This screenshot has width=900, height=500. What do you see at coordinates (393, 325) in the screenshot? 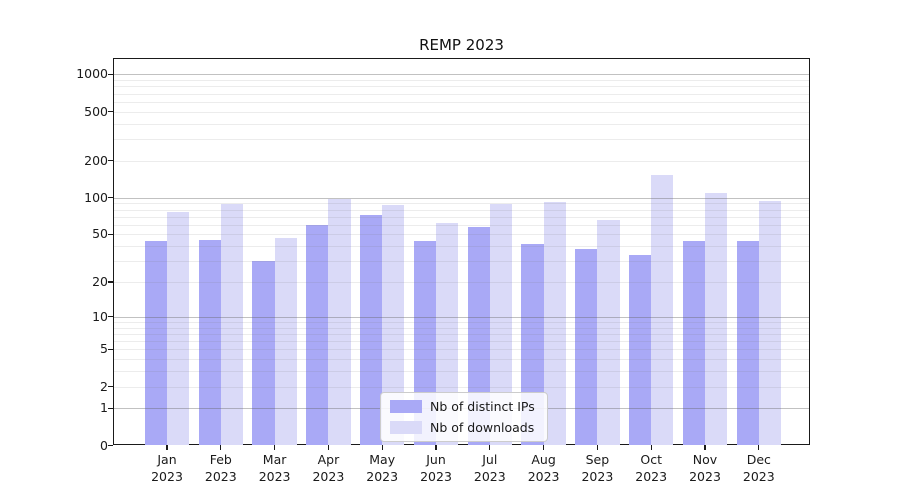
I see `bar-downloads-may` at bounding box center [393, 325].